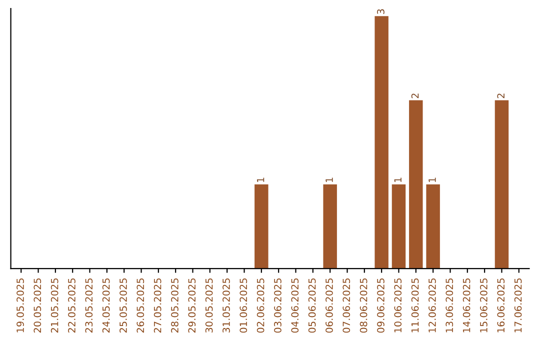  Describe the element at coordinates (209, 305) in the screenshot. I see `x-tick-label: 30.05.2025` at that location.